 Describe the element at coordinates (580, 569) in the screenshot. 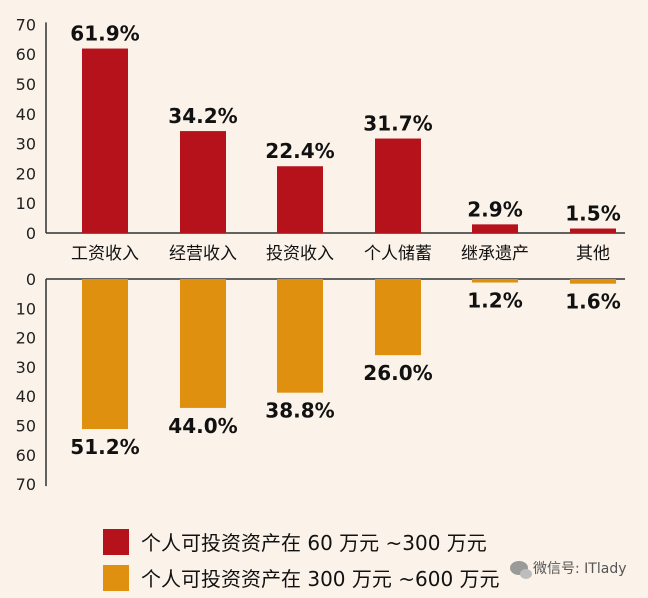

I see `watermark-text: 微信号: ITlady` at that location.